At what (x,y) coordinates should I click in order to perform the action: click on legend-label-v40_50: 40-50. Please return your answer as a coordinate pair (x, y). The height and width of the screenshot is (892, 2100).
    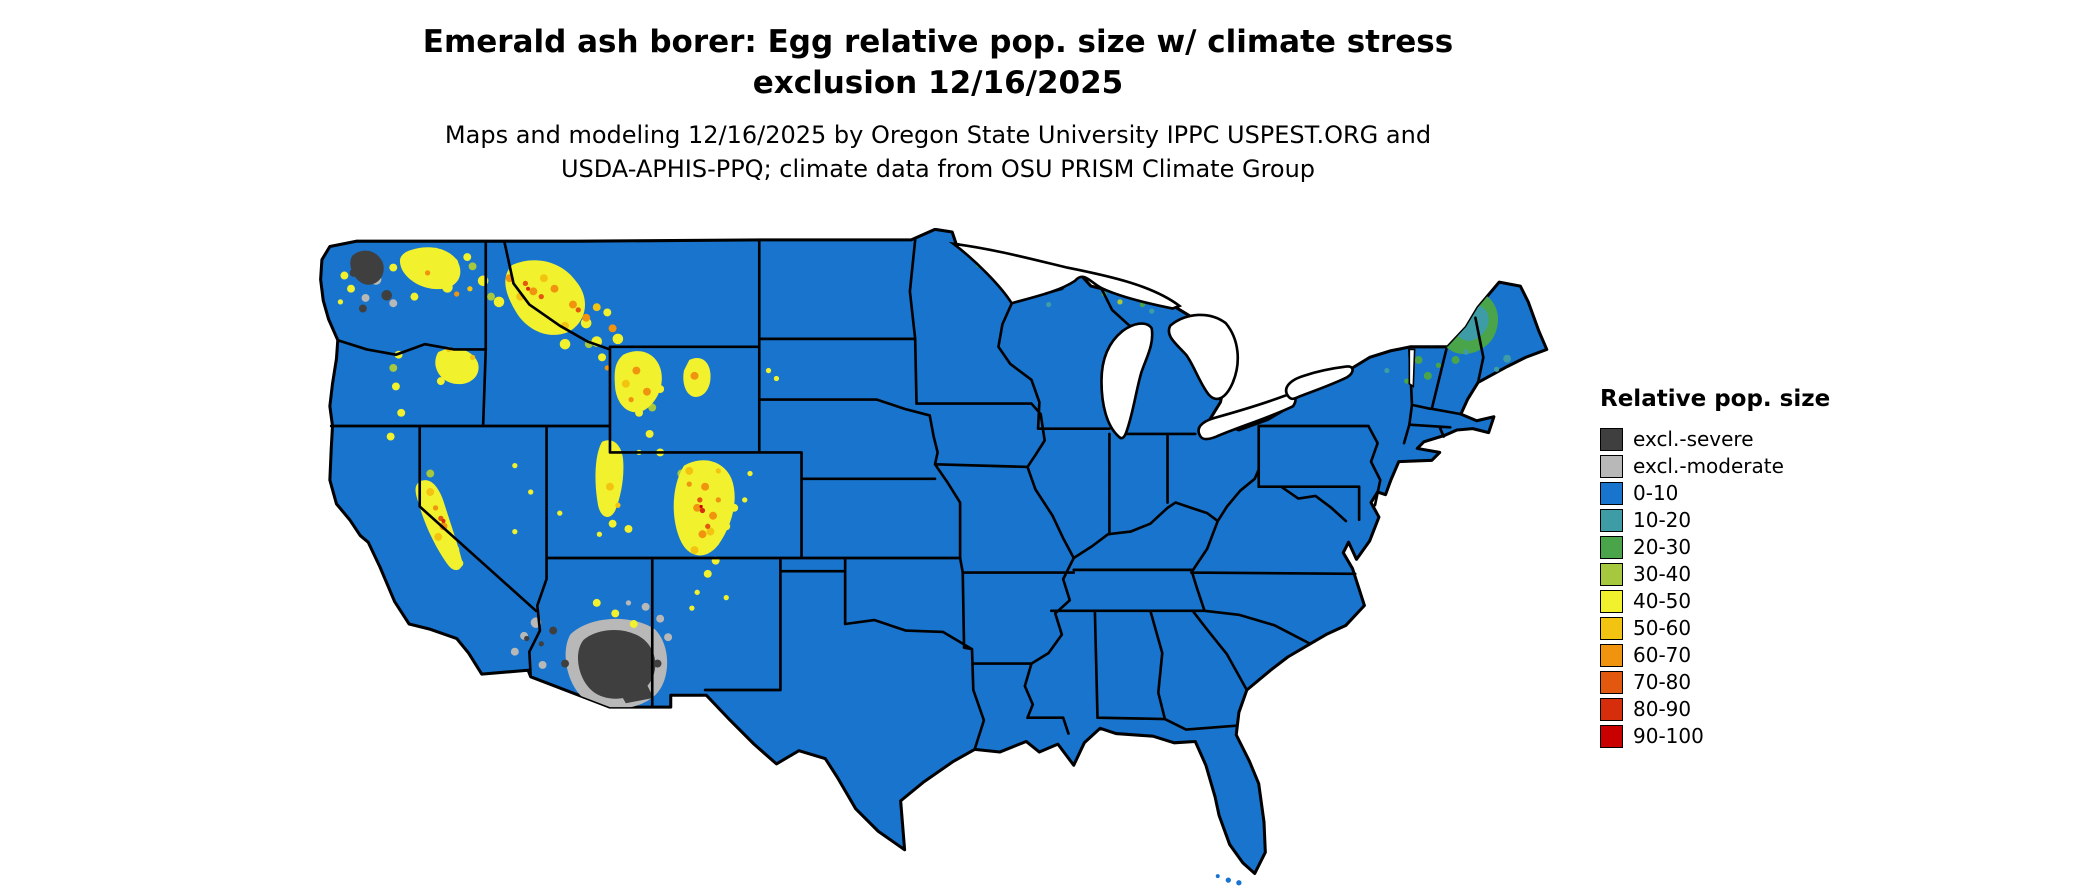
    Looking at the image, I should click on (1662, 601).